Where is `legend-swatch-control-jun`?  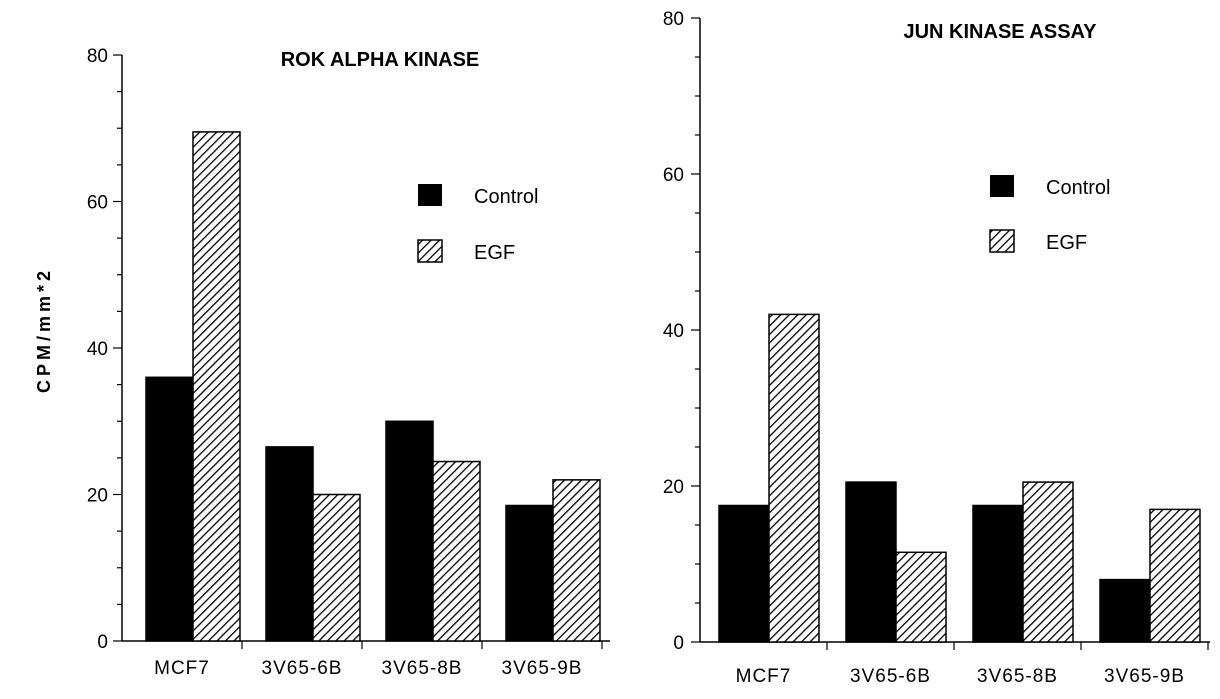 legend-swatch-control-jun is located at coordinates (1002, 186).